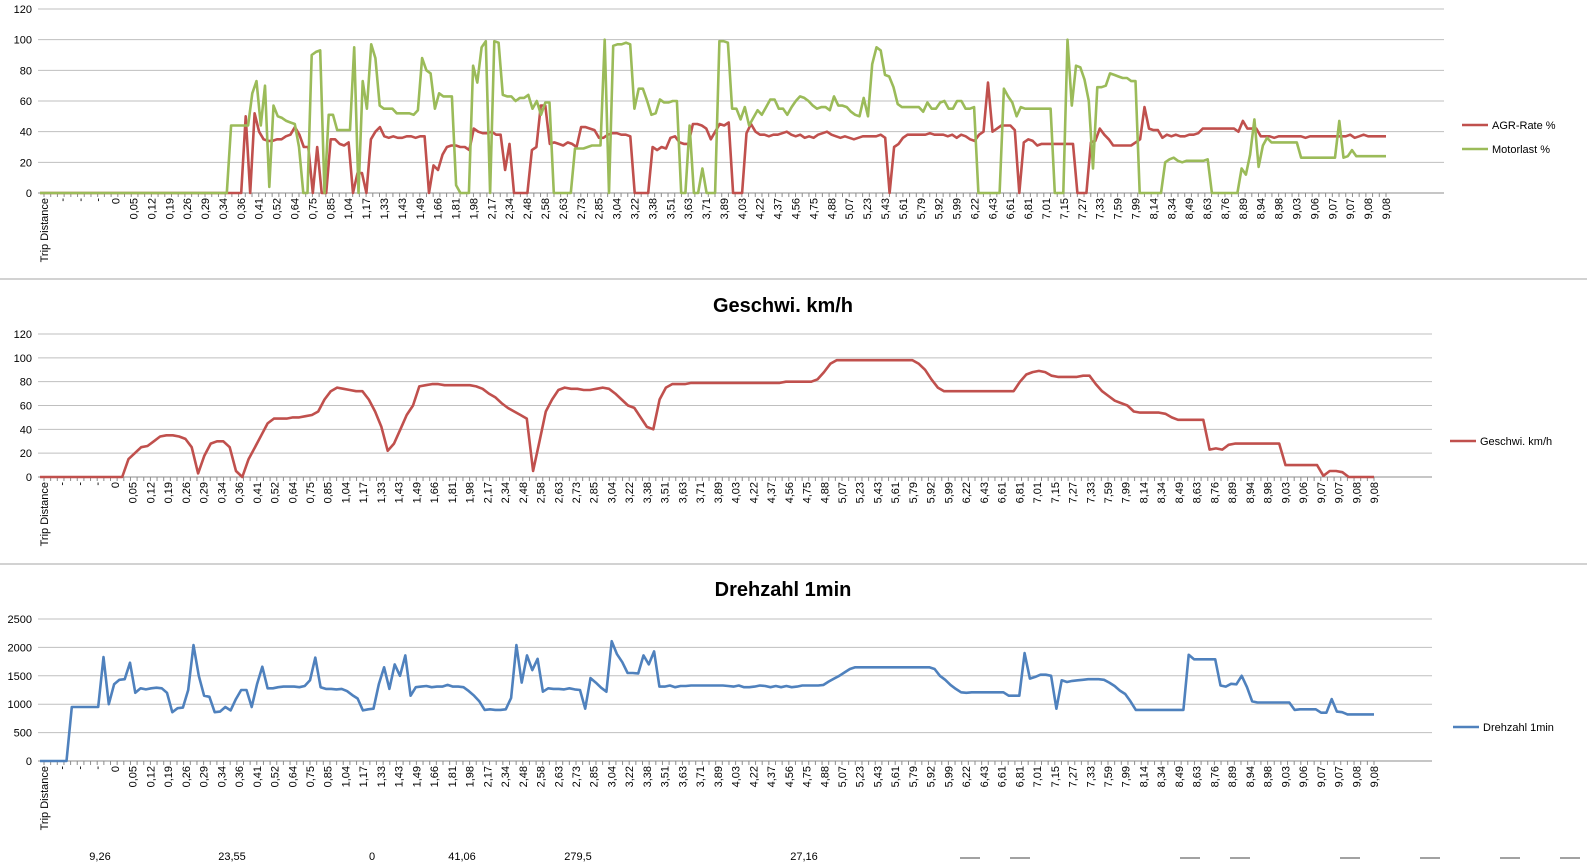 The width and height of the screenshot is (1587, 863). I want to click on x-tick-label: 0,52, so click(278, 208).